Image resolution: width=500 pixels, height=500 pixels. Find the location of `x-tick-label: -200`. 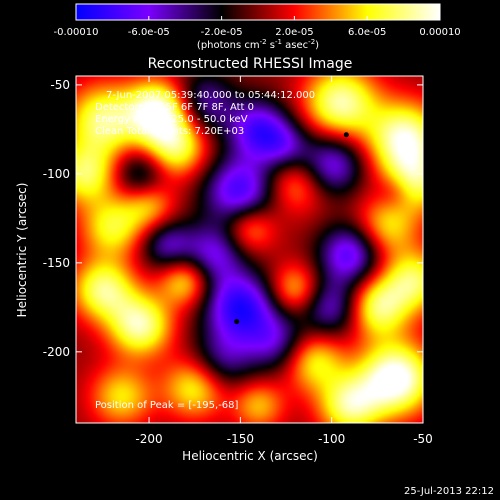

x-tick-label: -200 is located at coordinates (148, 439).